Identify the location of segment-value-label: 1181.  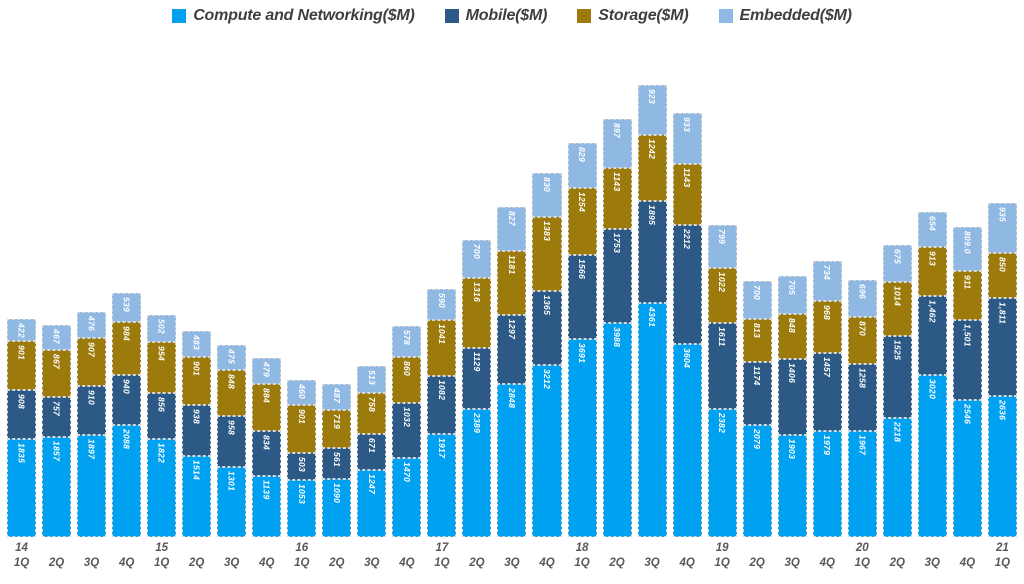
(511, 265).